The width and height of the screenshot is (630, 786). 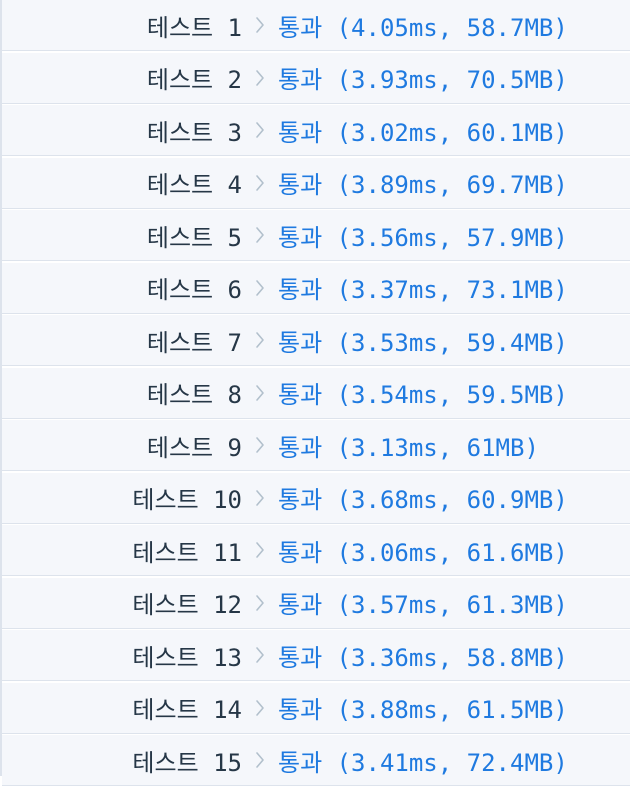 What do you see at coordinates (423, 552) in the screenshot?
I see `test-result: 통과 (3.06ms, 61.6MB)` at bounding box center [423, 552].